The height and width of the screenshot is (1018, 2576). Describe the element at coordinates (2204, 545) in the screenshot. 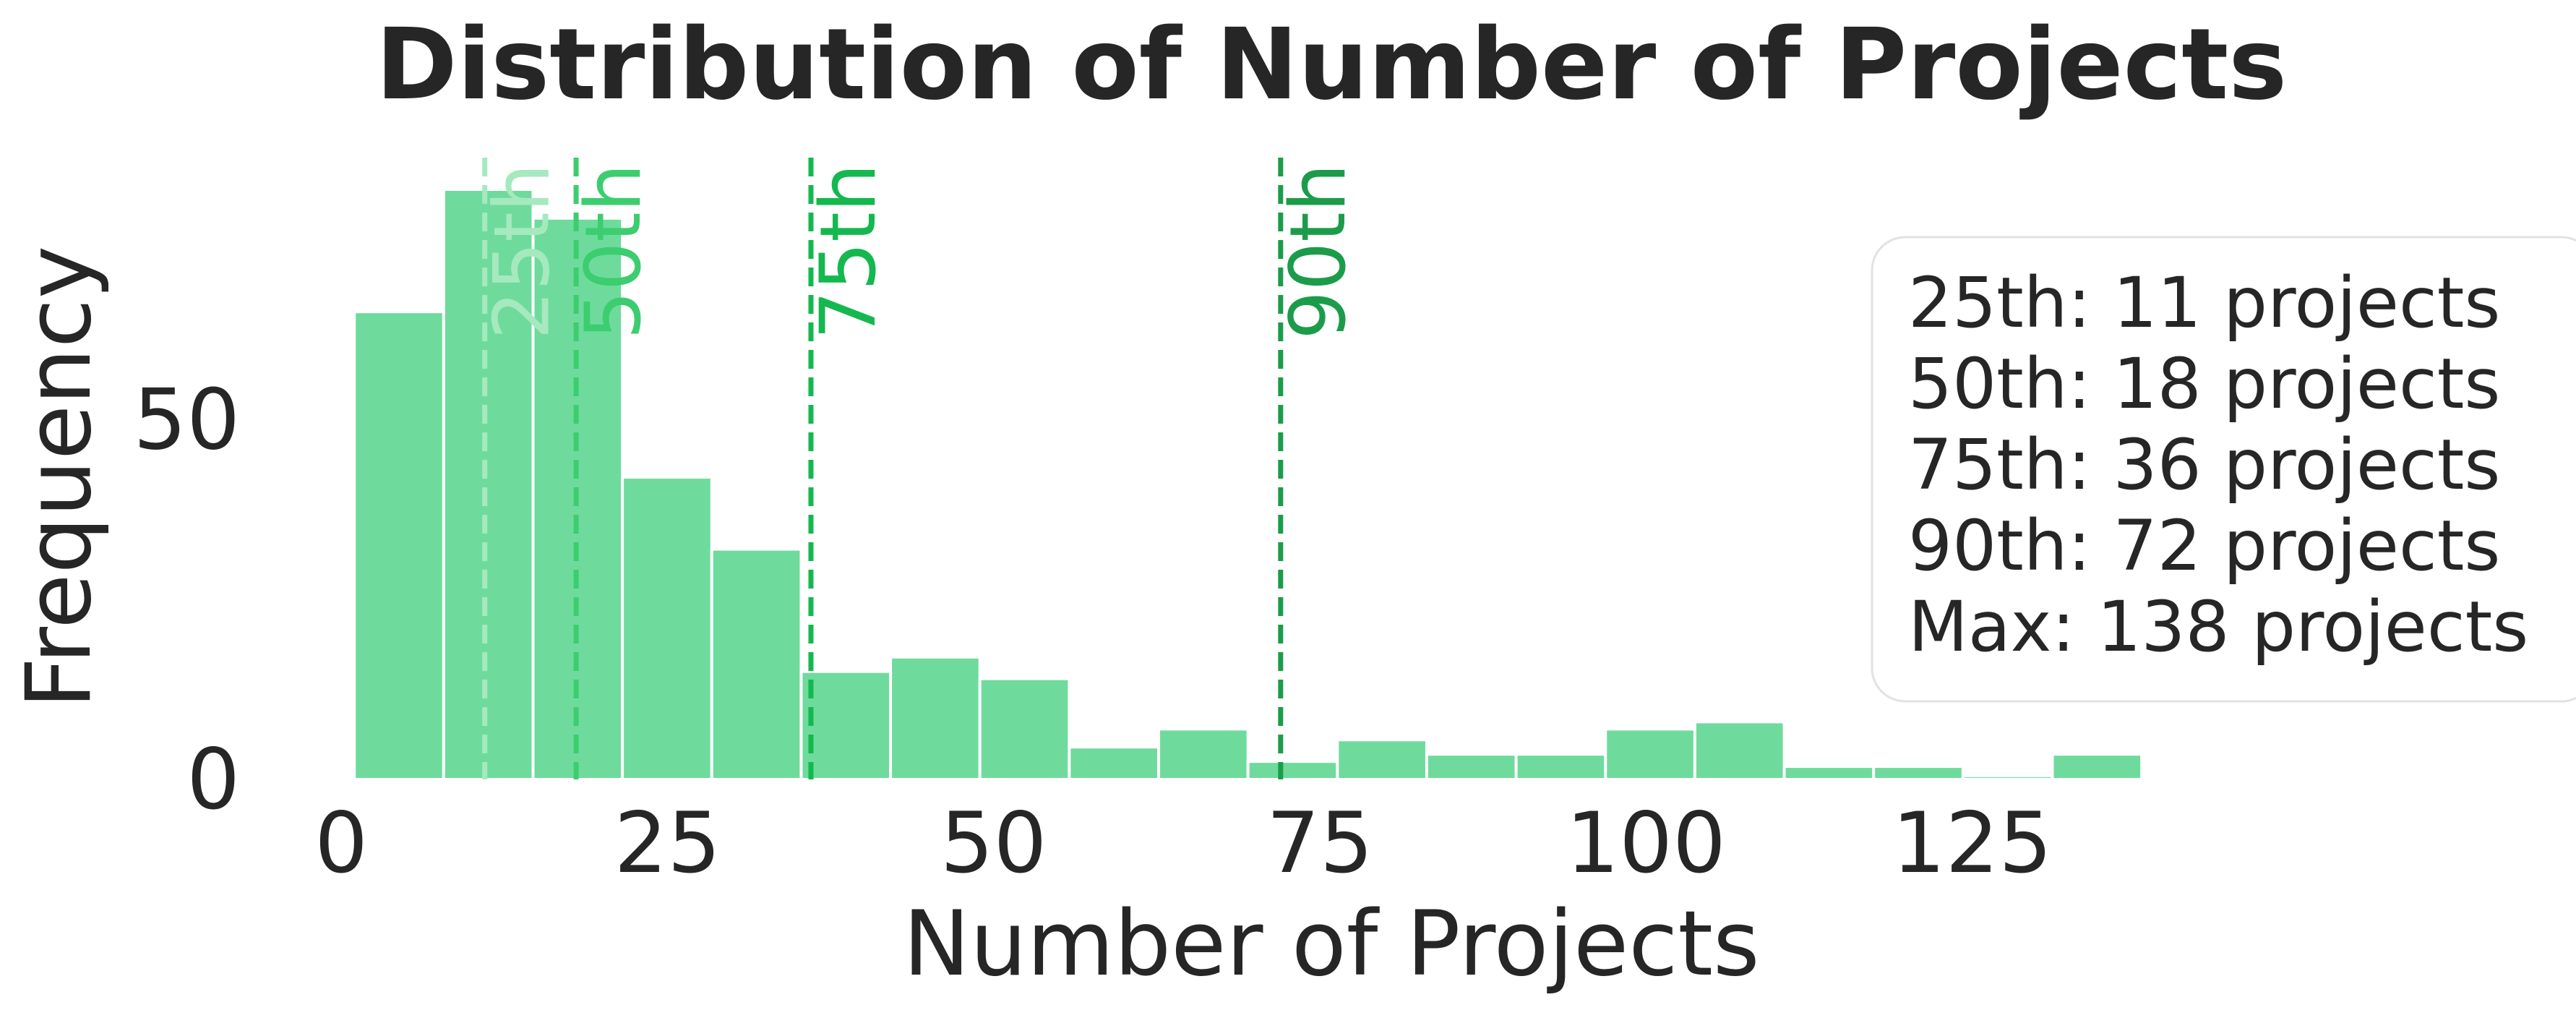

I see `legend-entry: 90th: 72 projects` at that location.